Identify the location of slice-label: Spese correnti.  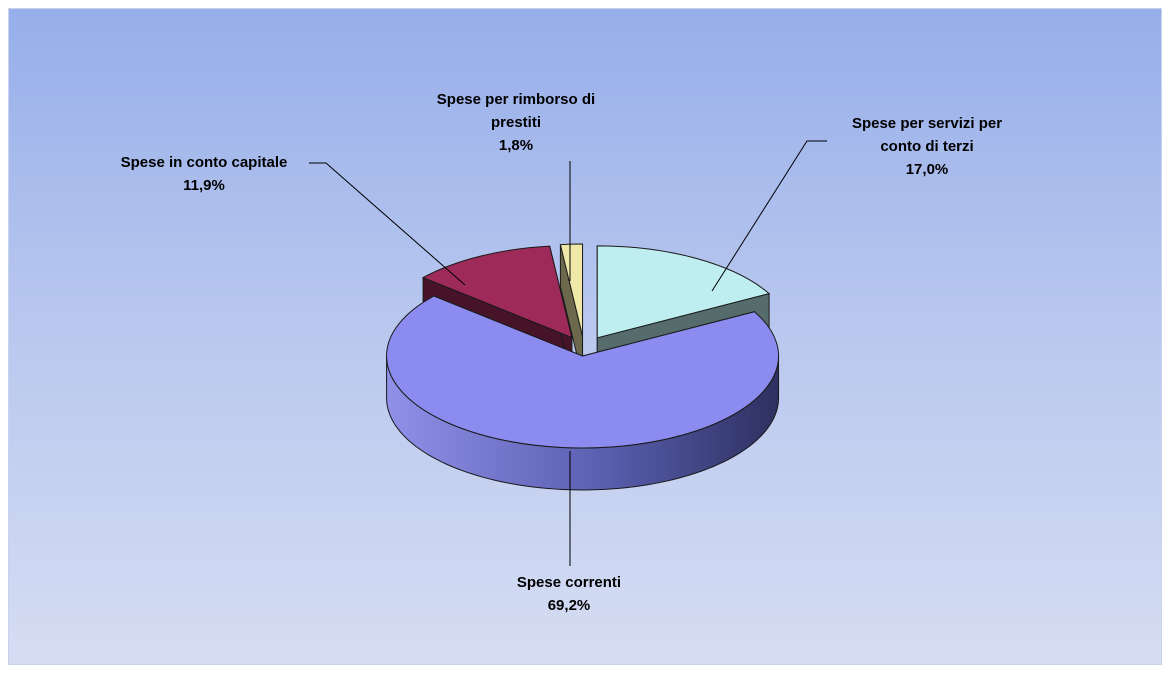
(569, 582).